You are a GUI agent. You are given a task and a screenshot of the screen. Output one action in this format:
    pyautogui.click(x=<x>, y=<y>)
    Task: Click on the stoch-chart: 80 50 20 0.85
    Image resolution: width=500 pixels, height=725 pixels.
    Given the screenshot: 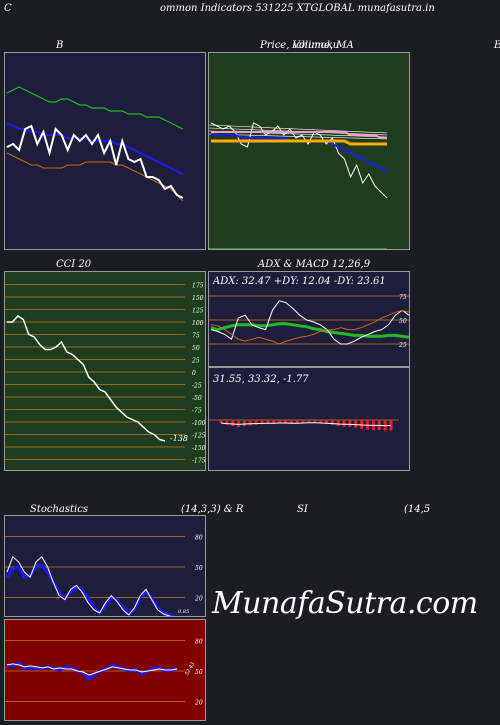 What is the action you would take?
    pyautogui.click(x=104, y=575)
    